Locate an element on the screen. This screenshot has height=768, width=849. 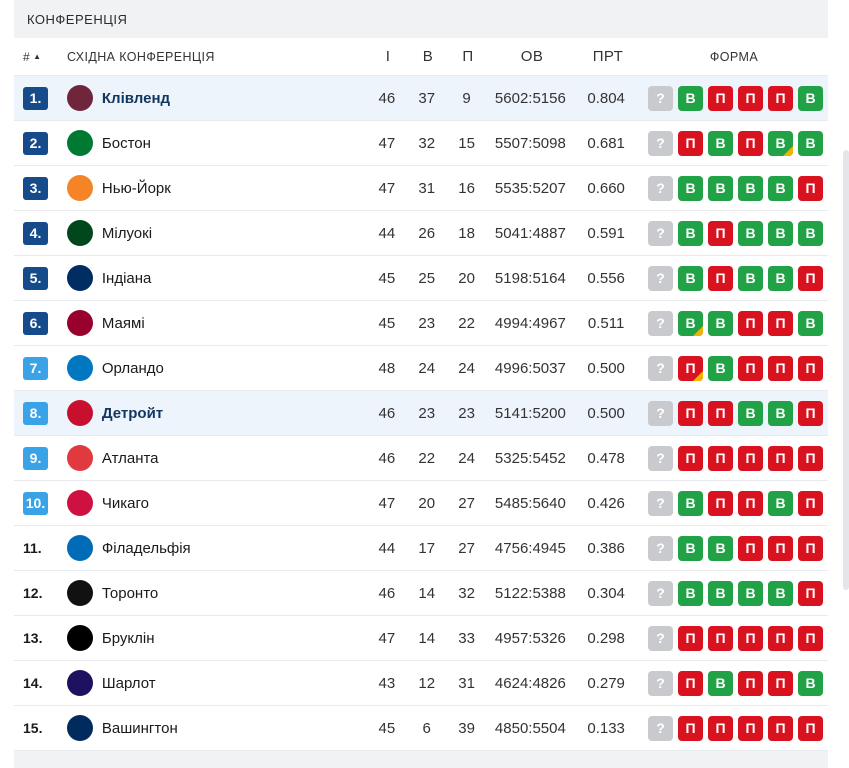
team-cell: Торонто is located at coordinates (209, 593).